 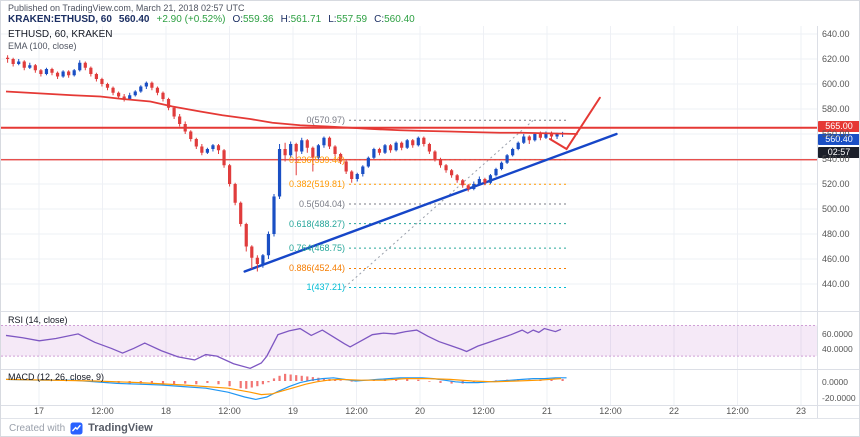 What do you see at coordinates (39, 411) in the screenshot?
I see `time-tick: 17` at bounding box center [39, 411].